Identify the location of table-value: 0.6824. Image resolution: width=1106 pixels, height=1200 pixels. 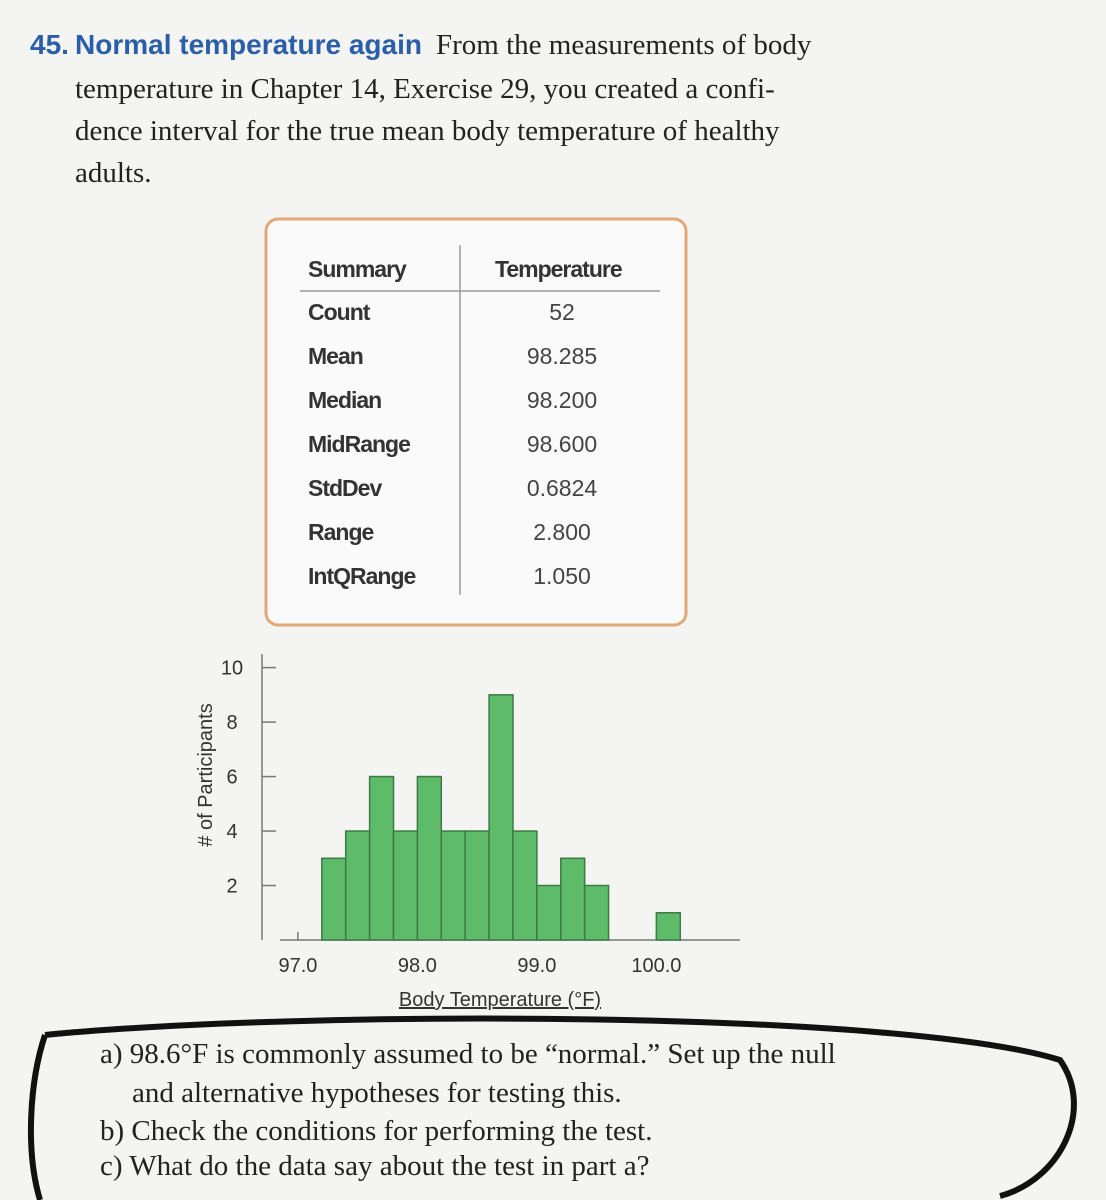
(562, 488).